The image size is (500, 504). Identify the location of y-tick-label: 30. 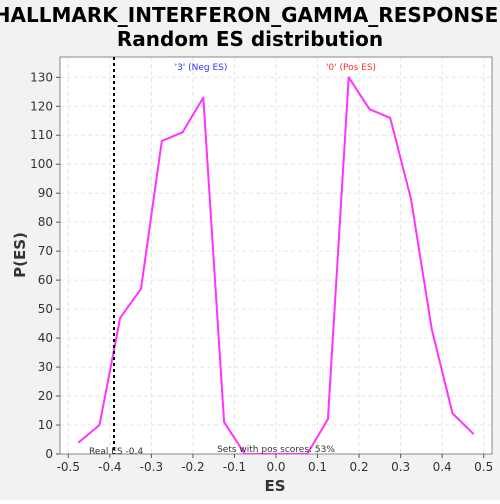
(45, 367).